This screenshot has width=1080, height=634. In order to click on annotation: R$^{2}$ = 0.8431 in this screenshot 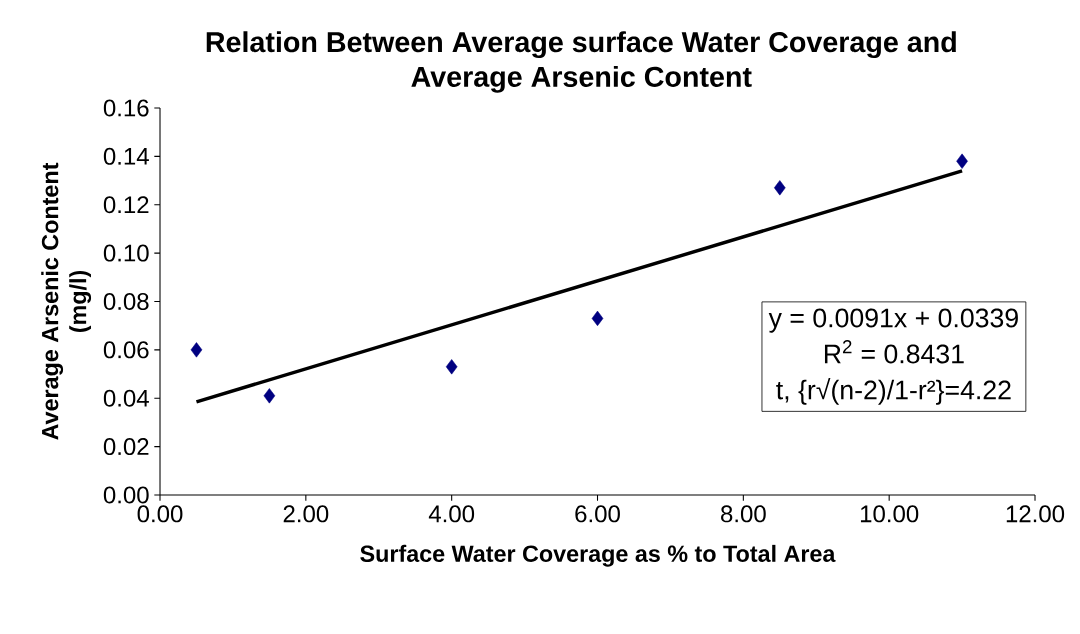, I will do `click(894, 352)`.